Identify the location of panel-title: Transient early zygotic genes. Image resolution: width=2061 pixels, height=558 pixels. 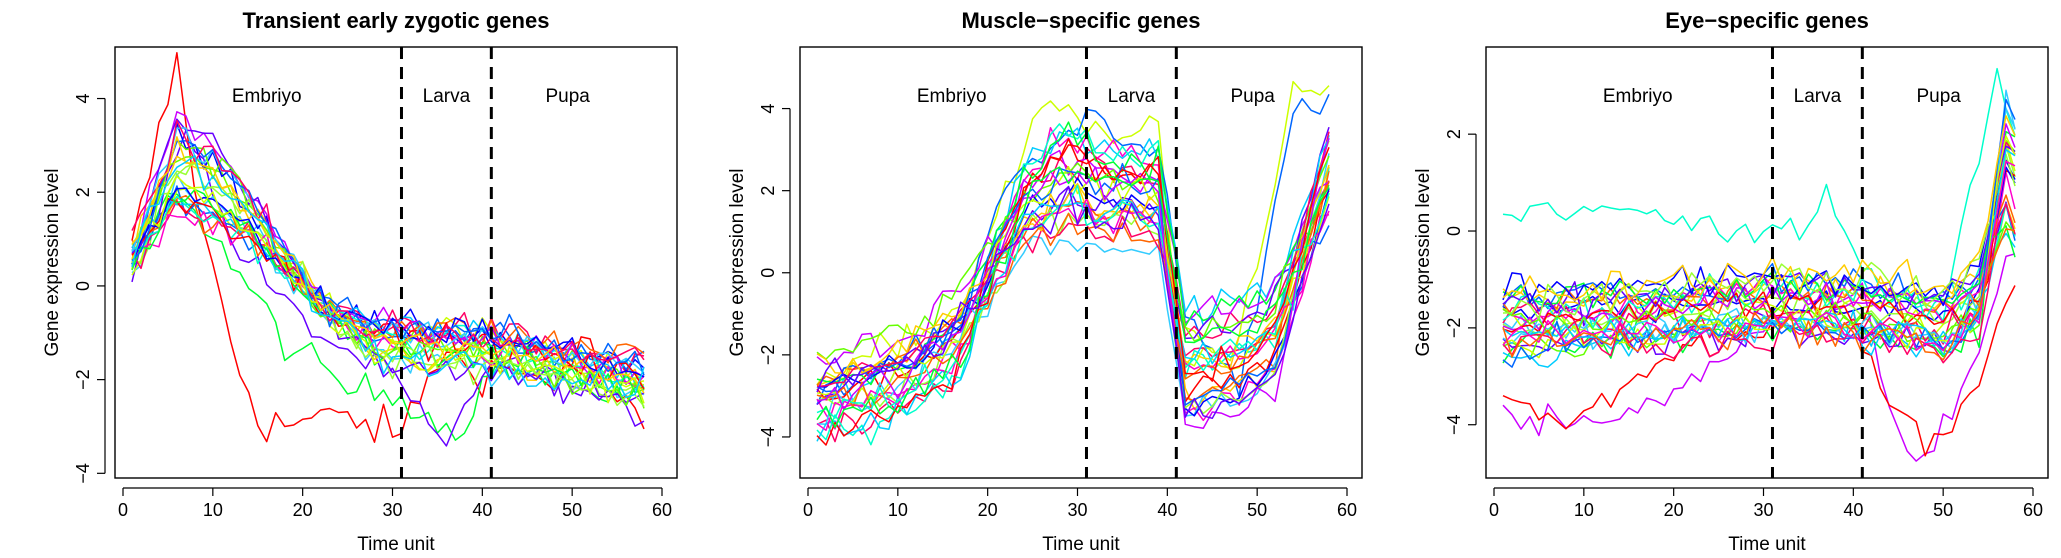
(396, 20).